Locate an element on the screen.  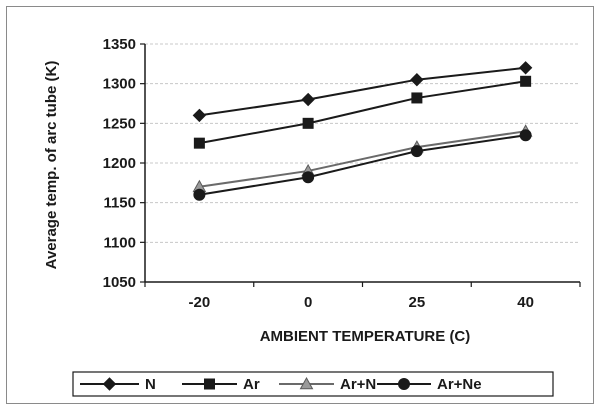
y-tick-label: 1300 is located at coordinates (119, 84).